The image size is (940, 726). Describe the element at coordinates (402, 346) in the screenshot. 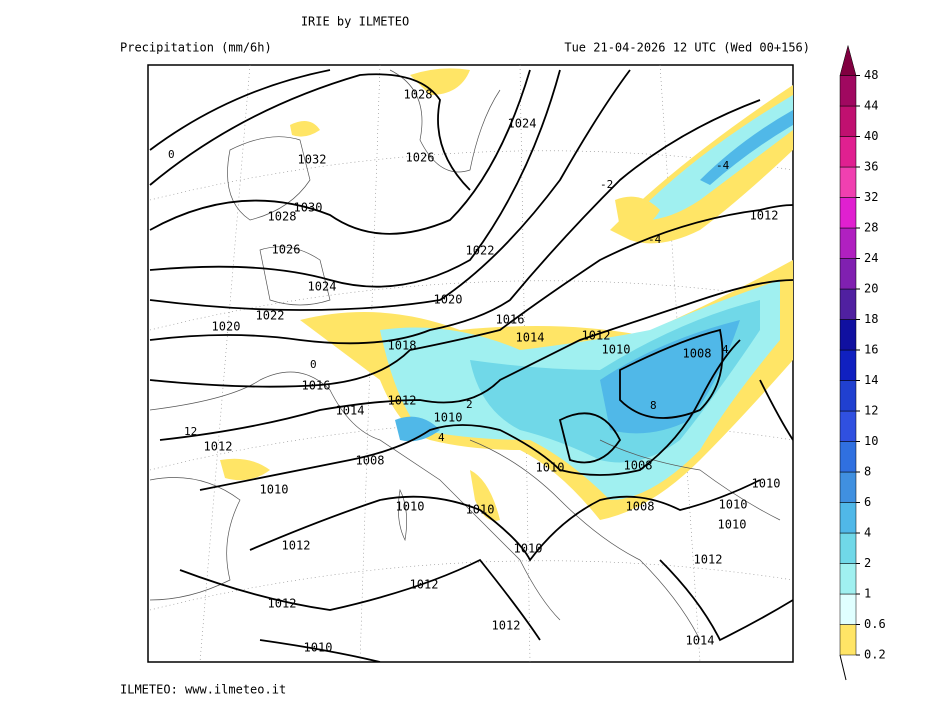

I see `isobar-label: 1018` at that location.